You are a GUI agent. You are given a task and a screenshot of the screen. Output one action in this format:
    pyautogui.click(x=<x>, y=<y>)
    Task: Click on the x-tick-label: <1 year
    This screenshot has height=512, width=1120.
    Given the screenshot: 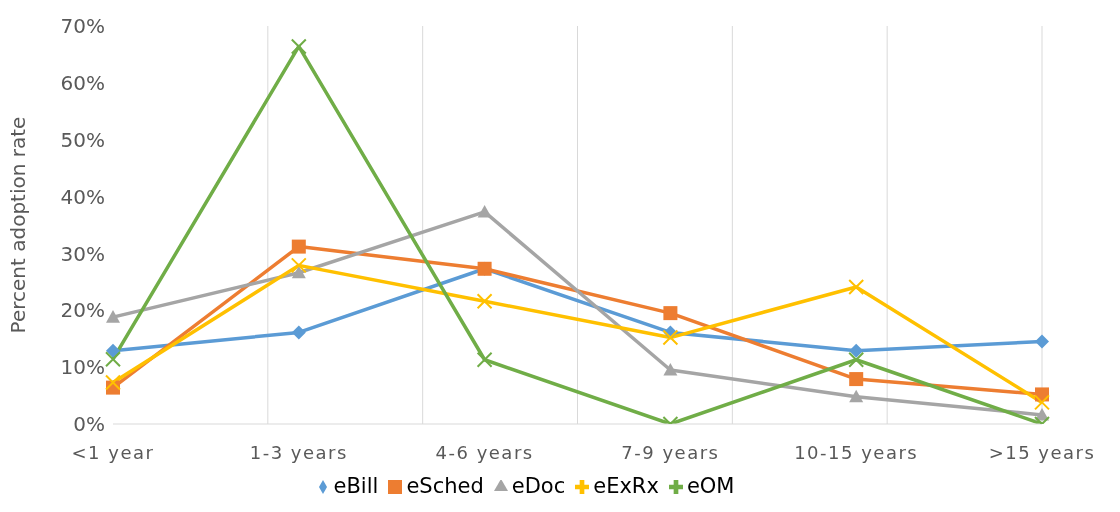 What is the action you would take?
    pyautogui.click(x=113, y=452)
    